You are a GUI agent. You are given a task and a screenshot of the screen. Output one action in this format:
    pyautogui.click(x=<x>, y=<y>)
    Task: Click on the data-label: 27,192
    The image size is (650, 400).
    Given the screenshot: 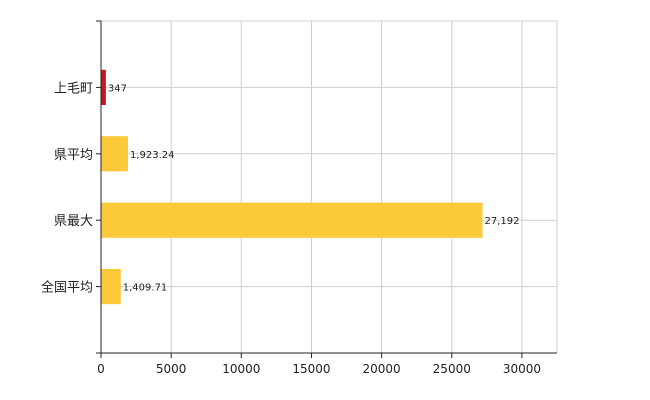 What is the action you would take?
    pyautogui.click(x=502, y=221)
    